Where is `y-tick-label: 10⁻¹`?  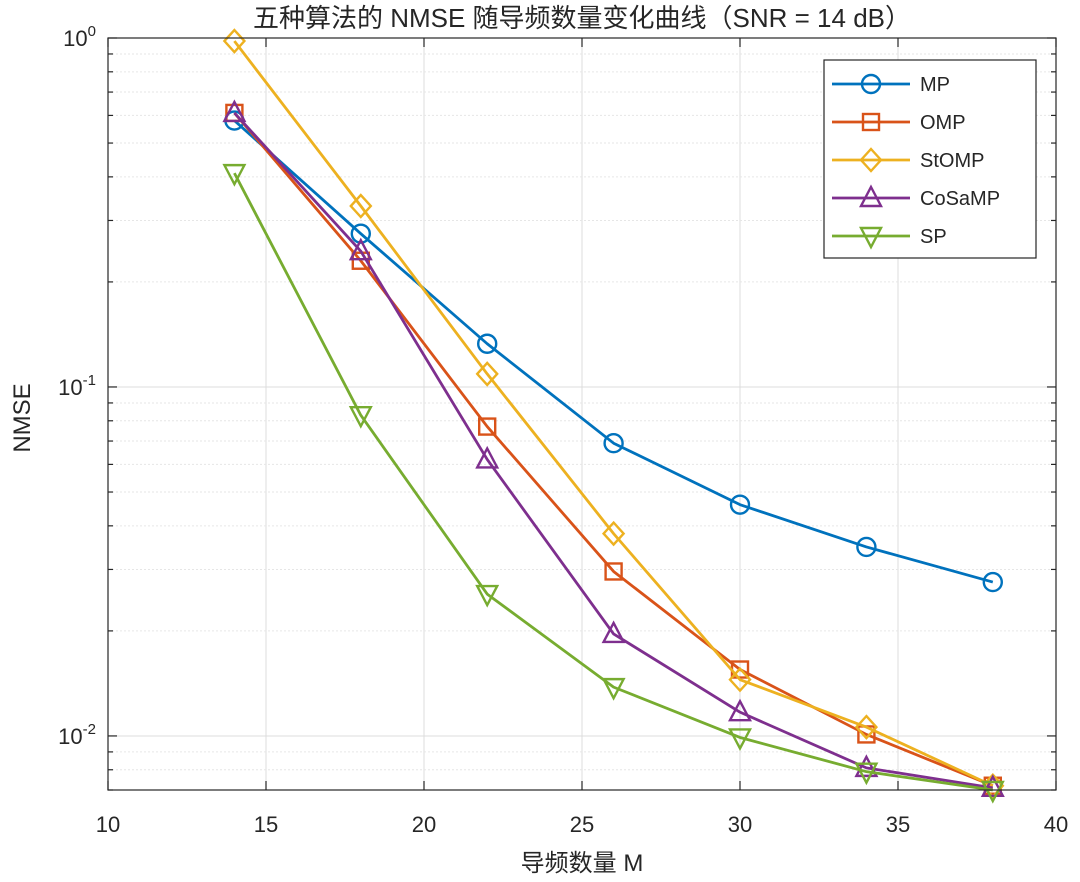
y-tick-label: 10⁻¹ is located at coordinates (77, 386).